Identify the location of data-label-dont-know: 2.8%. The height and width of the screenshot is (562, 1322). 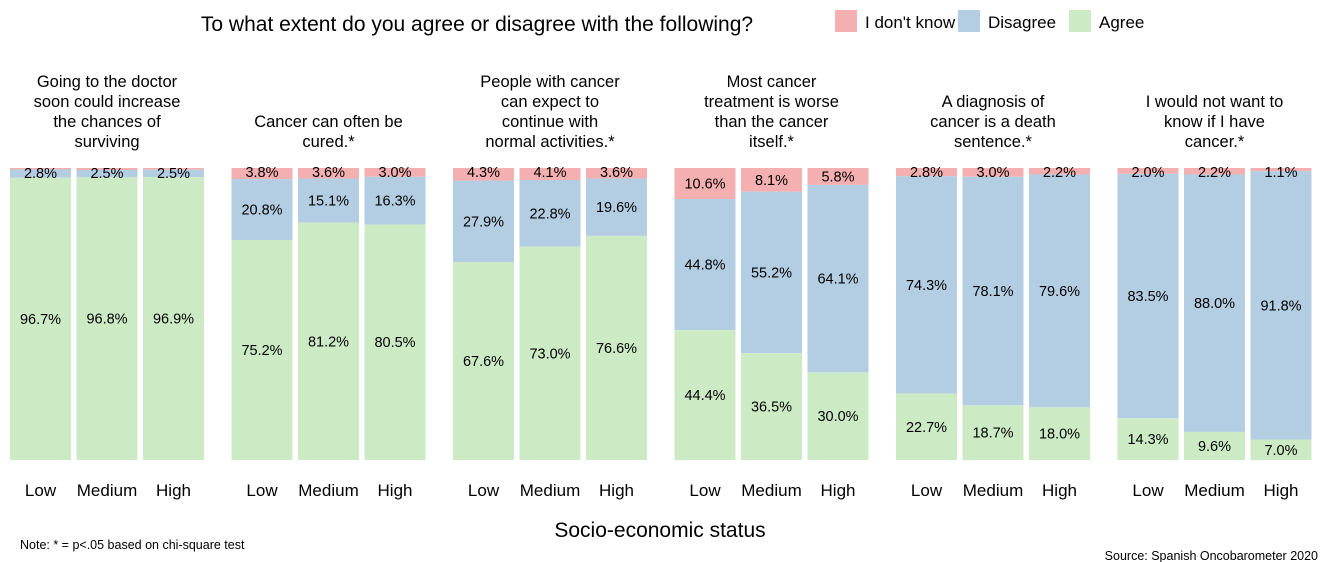
(926, 173).